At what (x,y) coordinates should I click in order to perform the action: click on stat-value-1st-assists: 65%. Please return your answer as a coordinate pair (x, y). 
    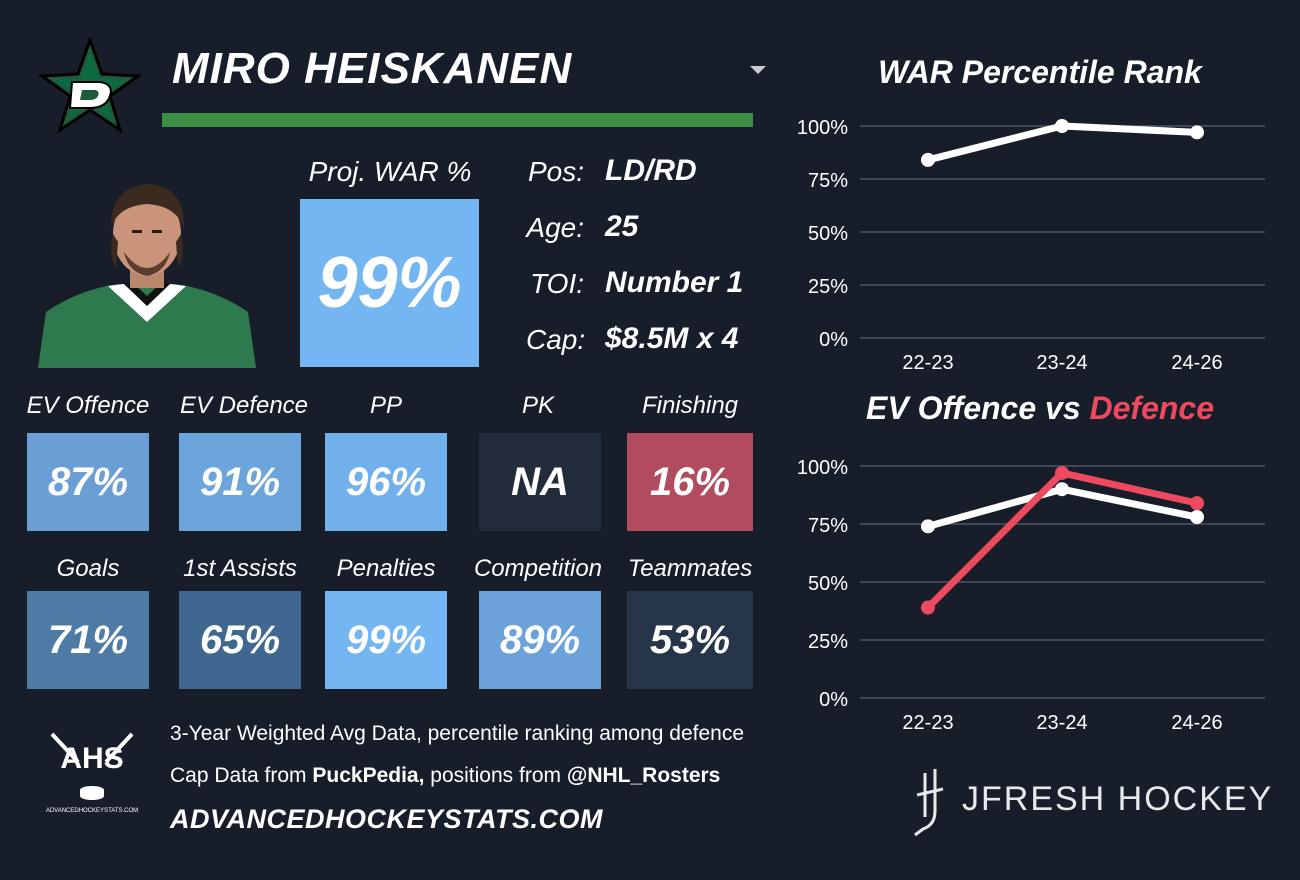
    Looking at the image, I should click on (240, 639).